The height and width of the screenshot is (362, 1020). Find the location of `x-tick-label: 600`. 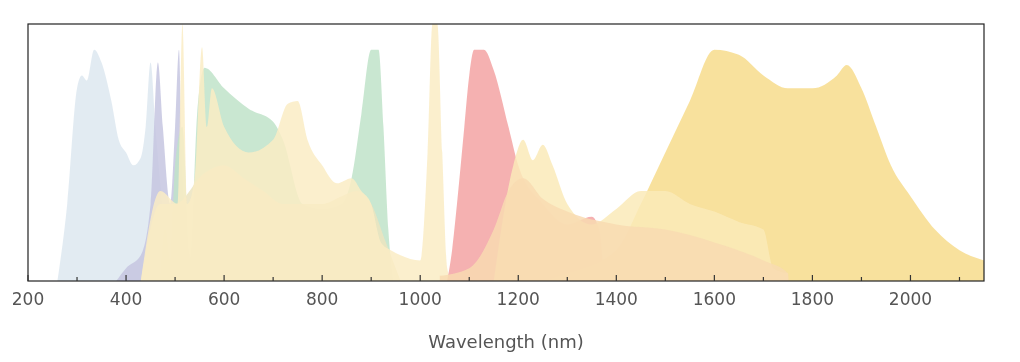

x-tick-label: 600 is located at coordinates (224, 299).